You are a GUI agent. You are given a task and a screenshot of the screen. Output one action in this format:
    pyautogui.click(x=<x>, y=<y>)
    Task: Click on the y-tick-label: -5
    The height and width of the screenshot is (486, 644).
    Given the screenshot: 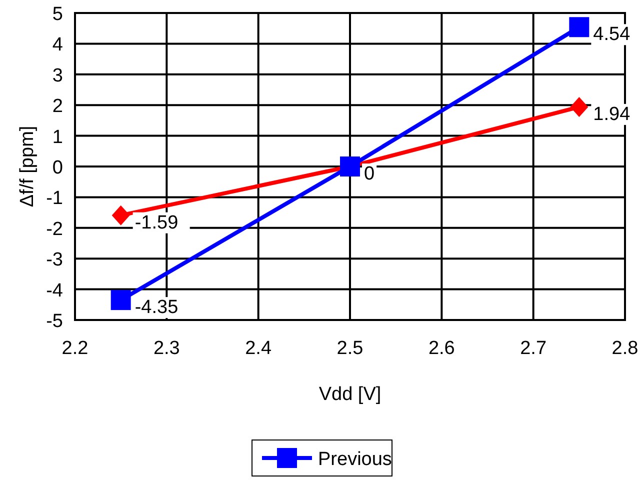 What is the action you would take?
    pyautogui.click(x=54, y=321)
    